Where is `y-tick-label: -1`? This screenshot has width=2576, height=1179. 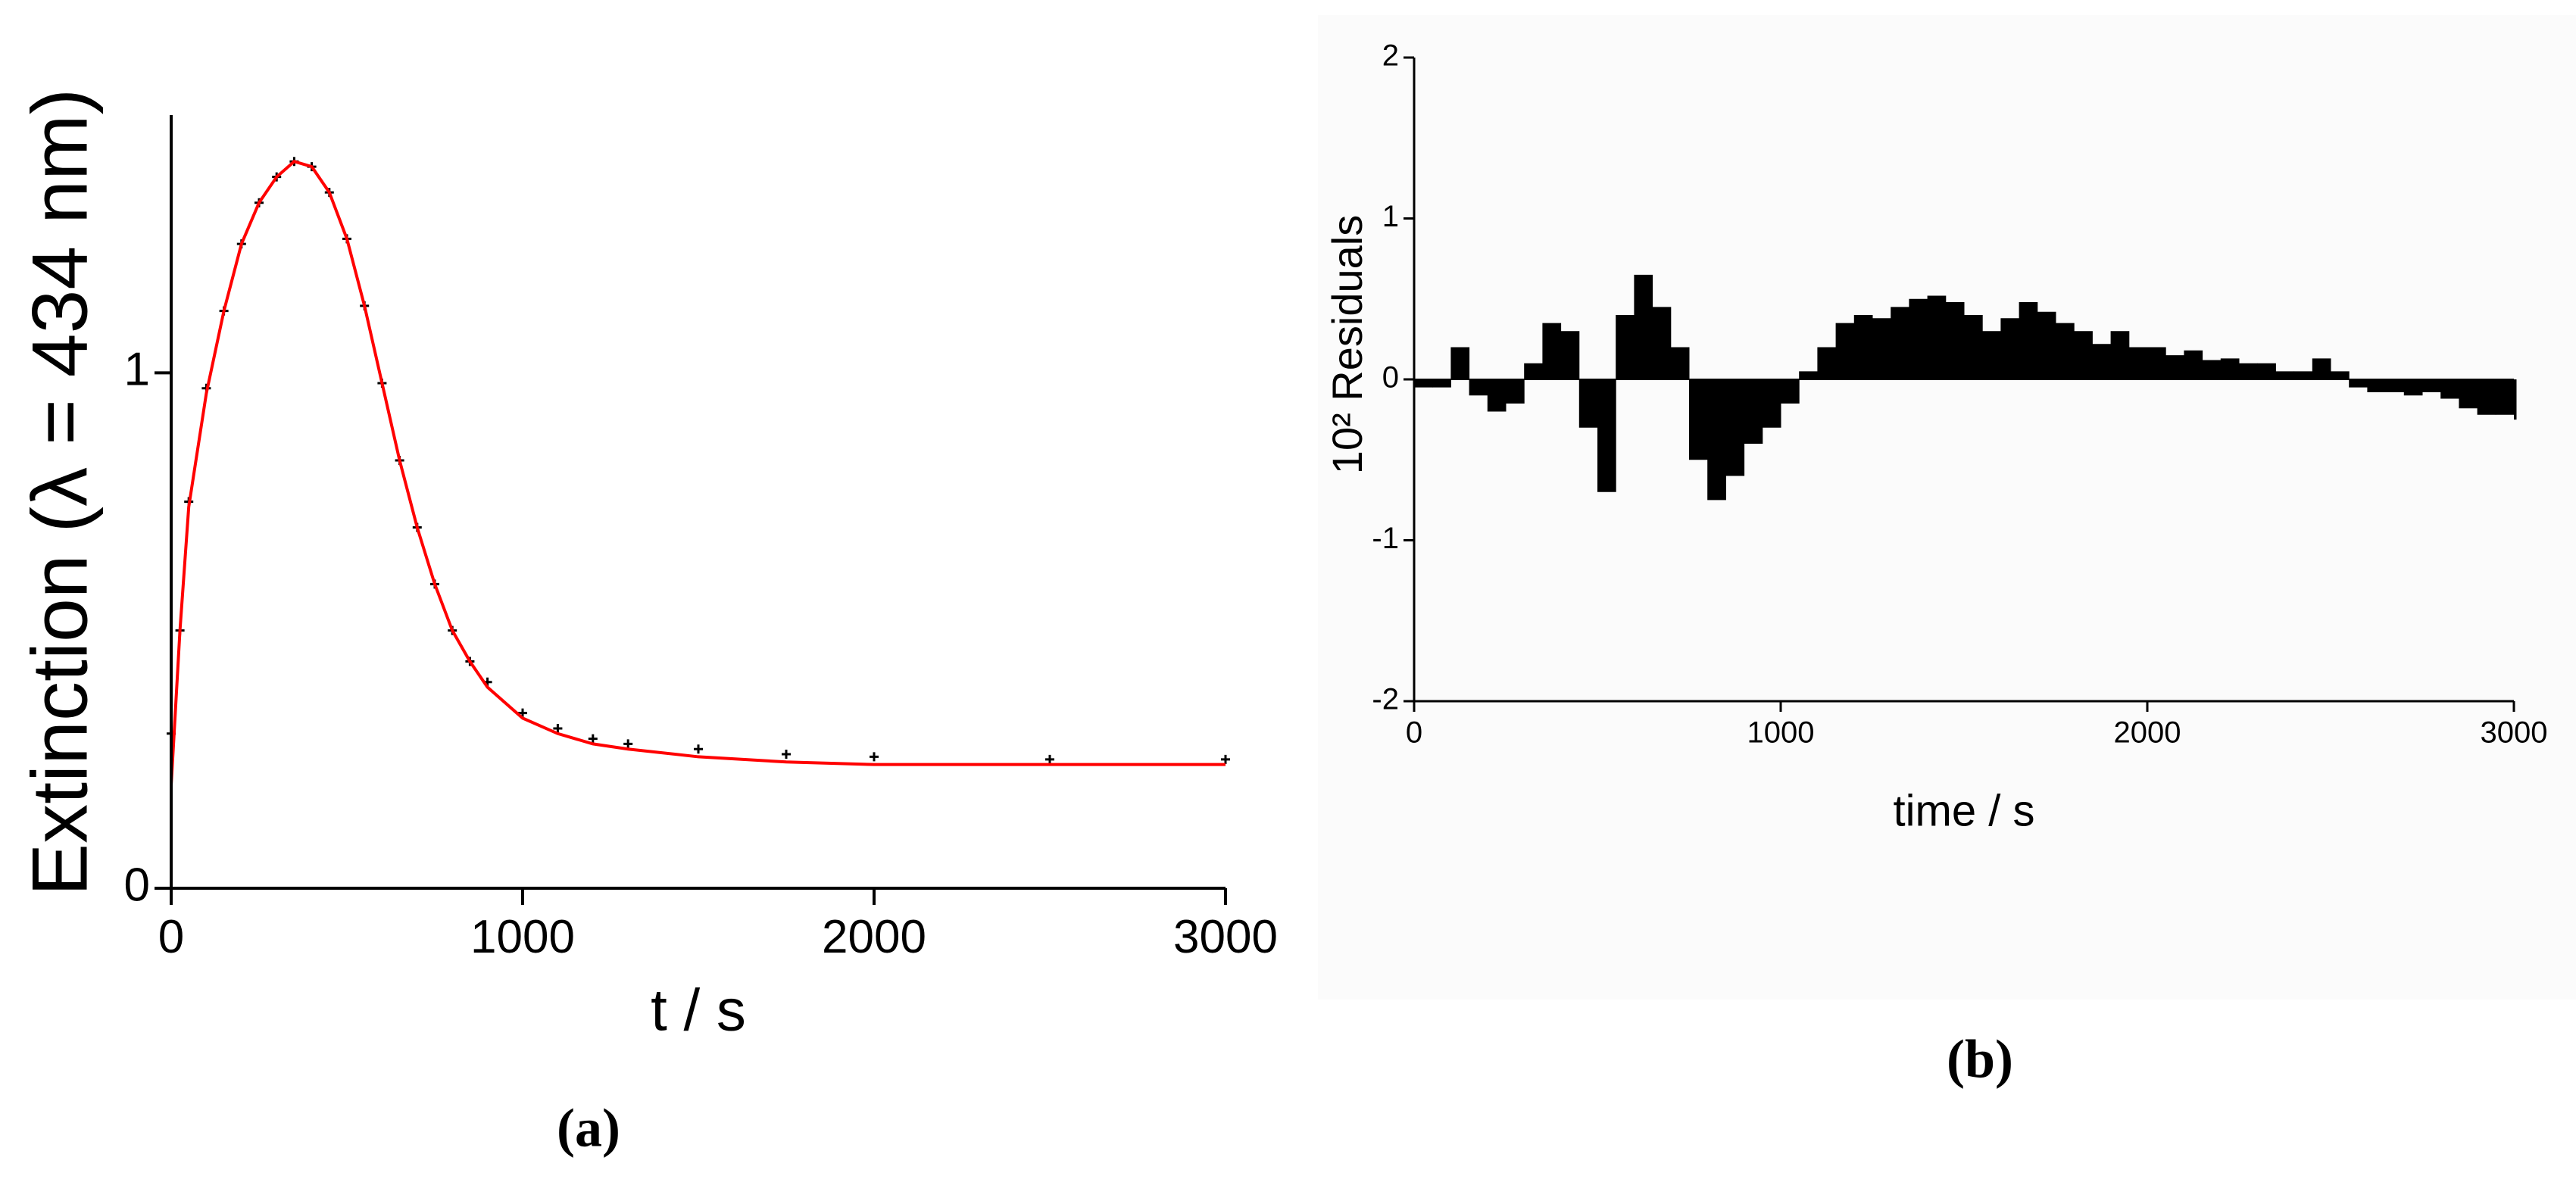 y-tick-label: -1 is located at coordinates (1386, 538).